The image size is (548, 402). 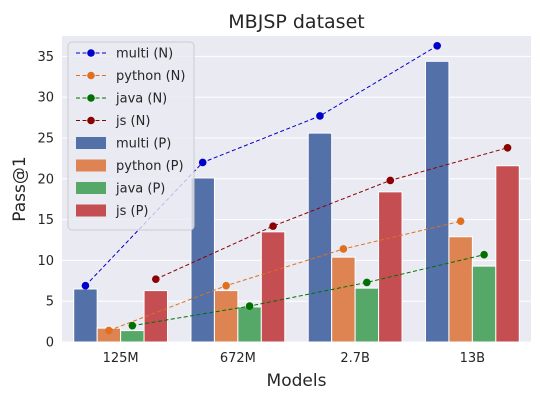 What do you see at coordinates (45, 220) in the screenshot?
I see `y-tick-label: 15` at bounding box center [45, 220].